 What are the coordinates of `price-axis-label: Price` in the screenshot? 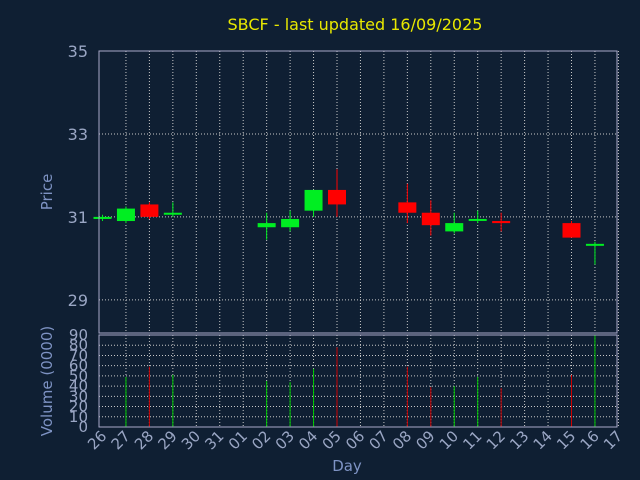 It's located at (47, 192).